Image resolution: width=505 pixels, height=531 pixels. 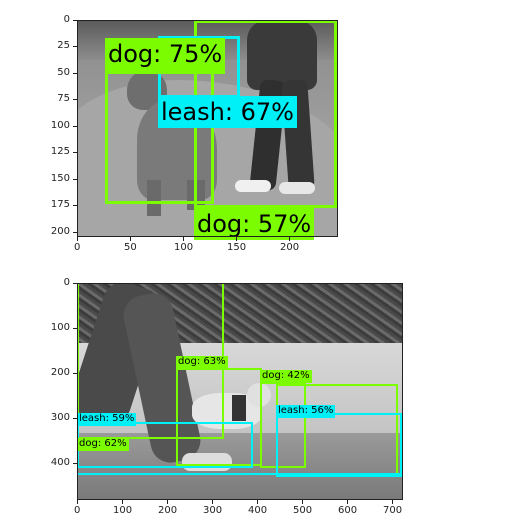 I want to click on label-leash-b-text: leash: 56%, so click(x=306, y=410).